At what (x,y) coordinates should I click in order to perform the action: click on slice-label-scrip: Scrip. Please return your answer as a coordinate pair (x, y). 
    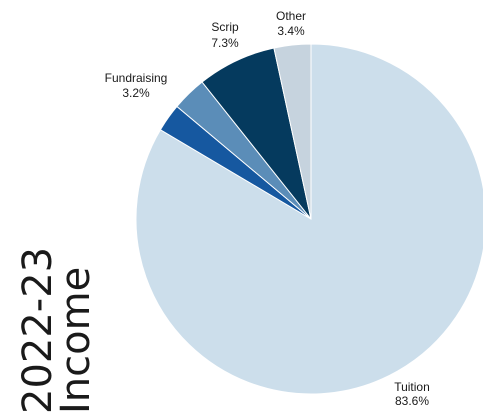
    Looking at the image, I should click on (225, 27).